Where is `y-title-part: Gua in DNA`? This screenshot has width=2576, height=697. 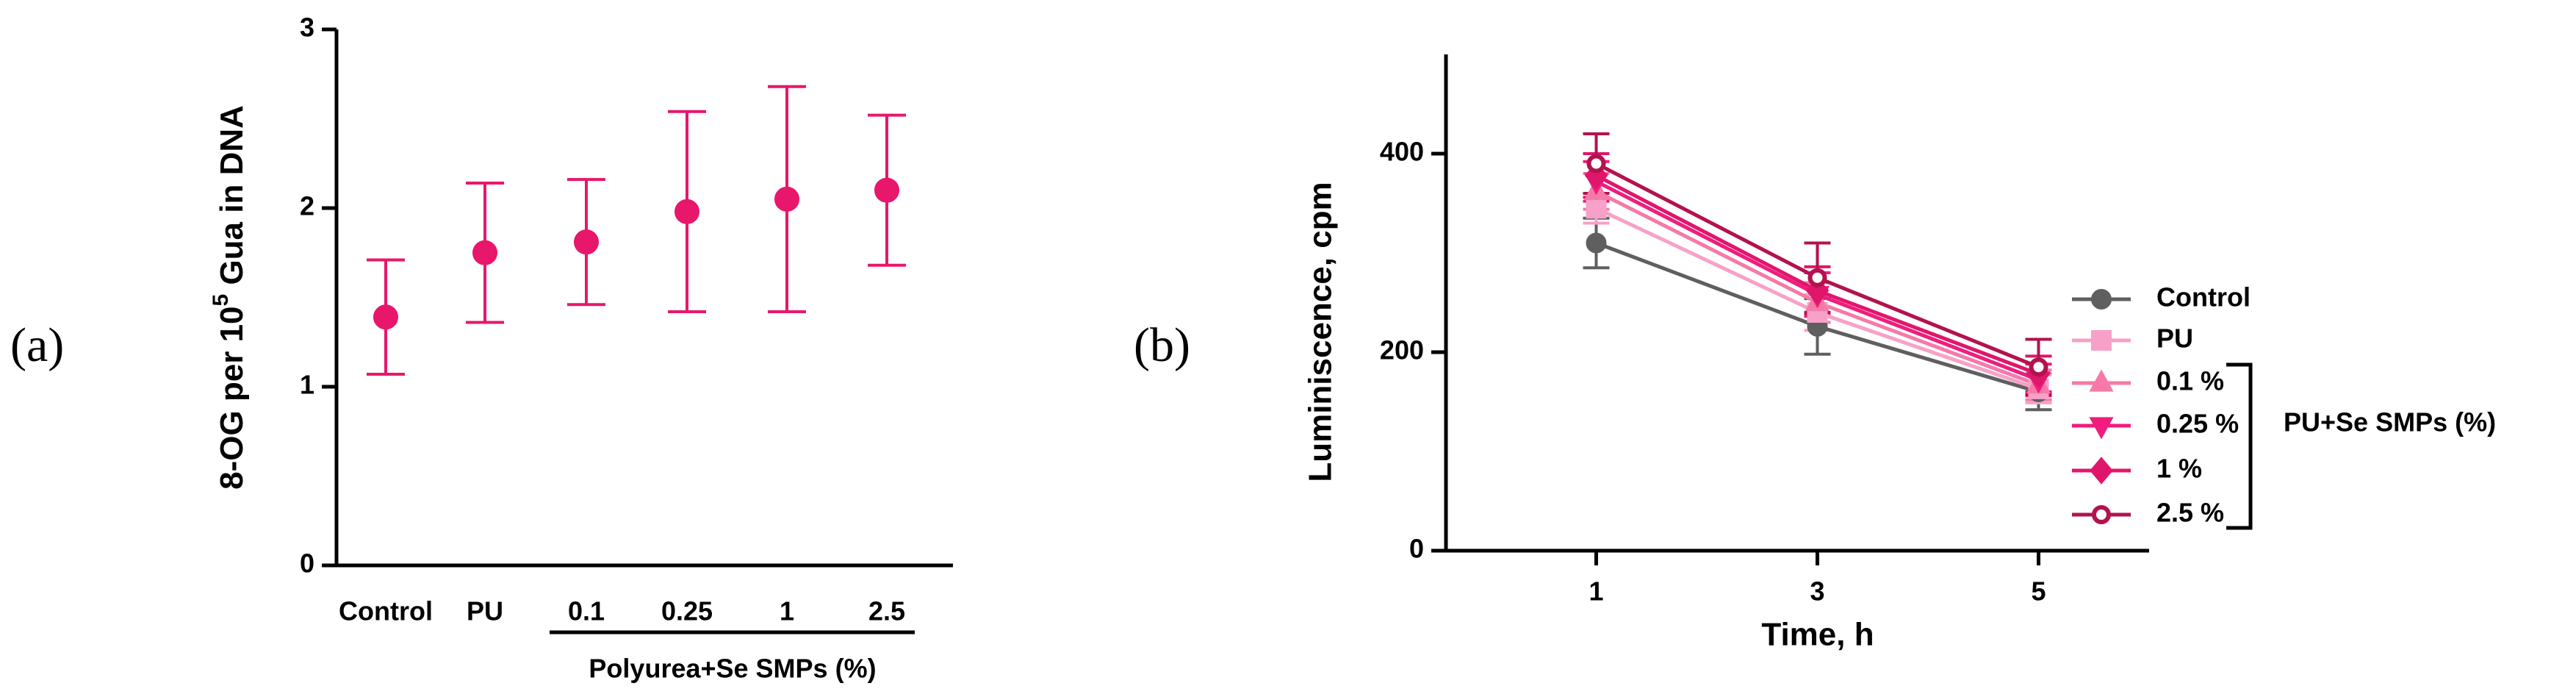 y-title-part: Gua in DNA is located at coordinates (232, 199).